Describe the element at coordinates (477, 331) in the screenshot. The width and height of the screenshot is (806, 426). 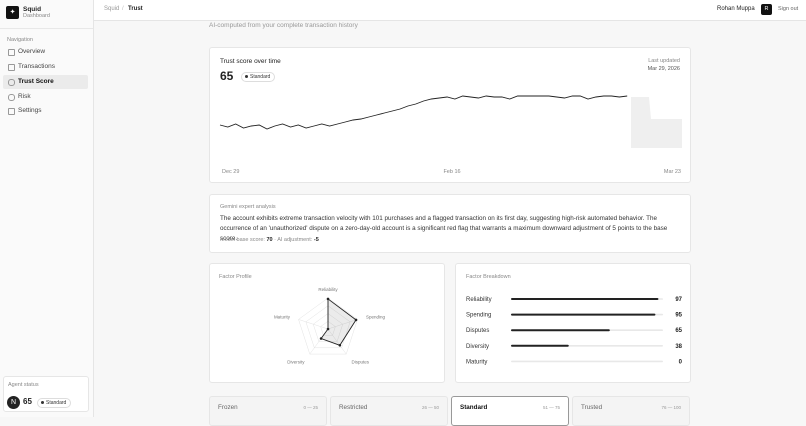
I see `factor-name: Disputes` at that location.